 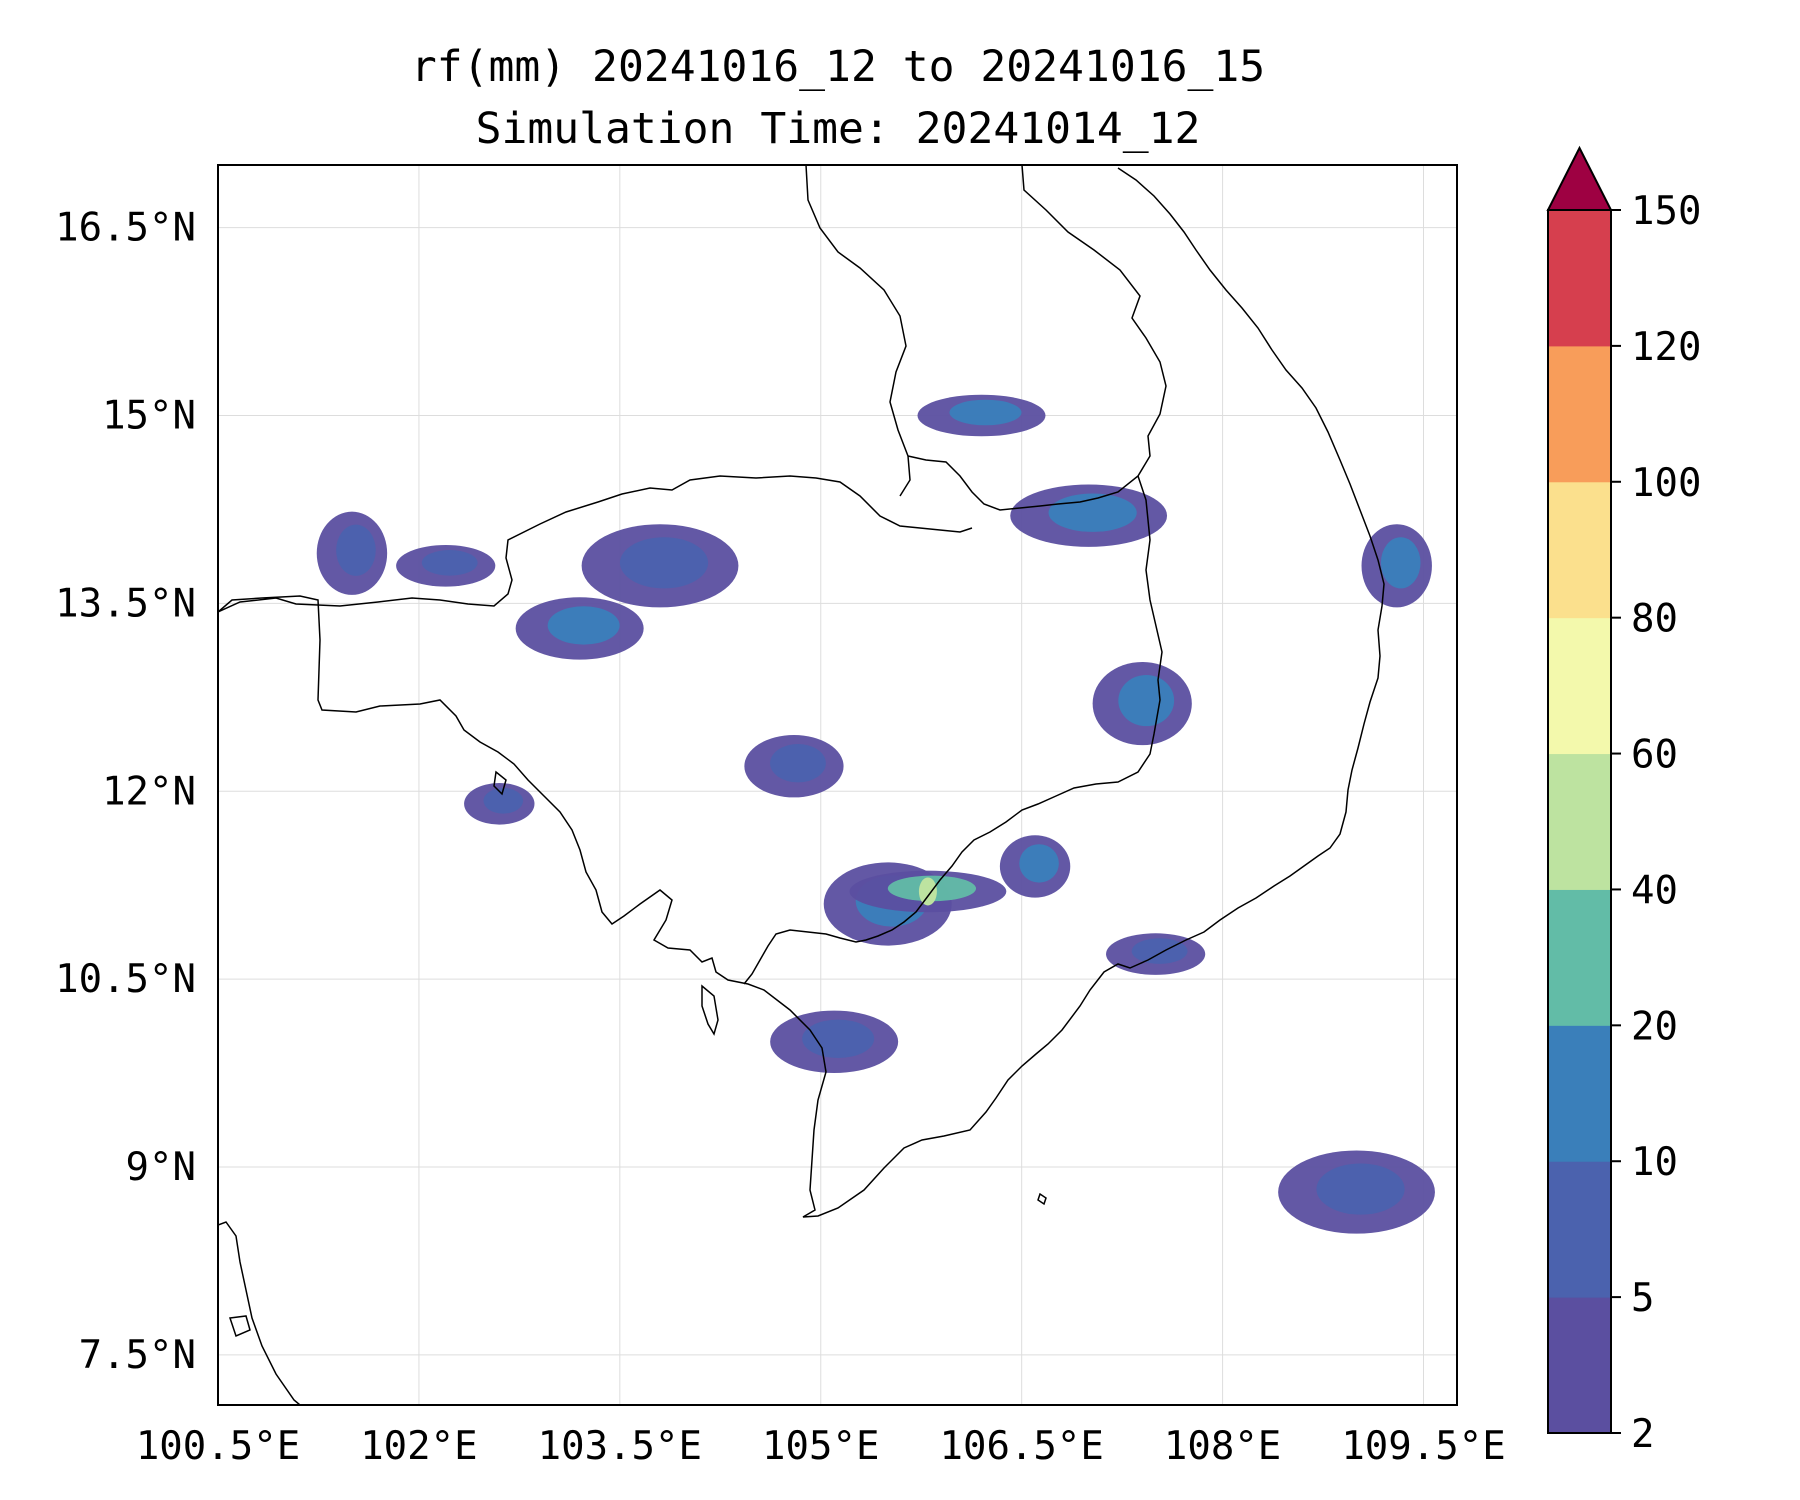 What do you see at coordinates (953, 730) in the screenshot?
I see `vietnam-border` at bounding box center [953, 730].